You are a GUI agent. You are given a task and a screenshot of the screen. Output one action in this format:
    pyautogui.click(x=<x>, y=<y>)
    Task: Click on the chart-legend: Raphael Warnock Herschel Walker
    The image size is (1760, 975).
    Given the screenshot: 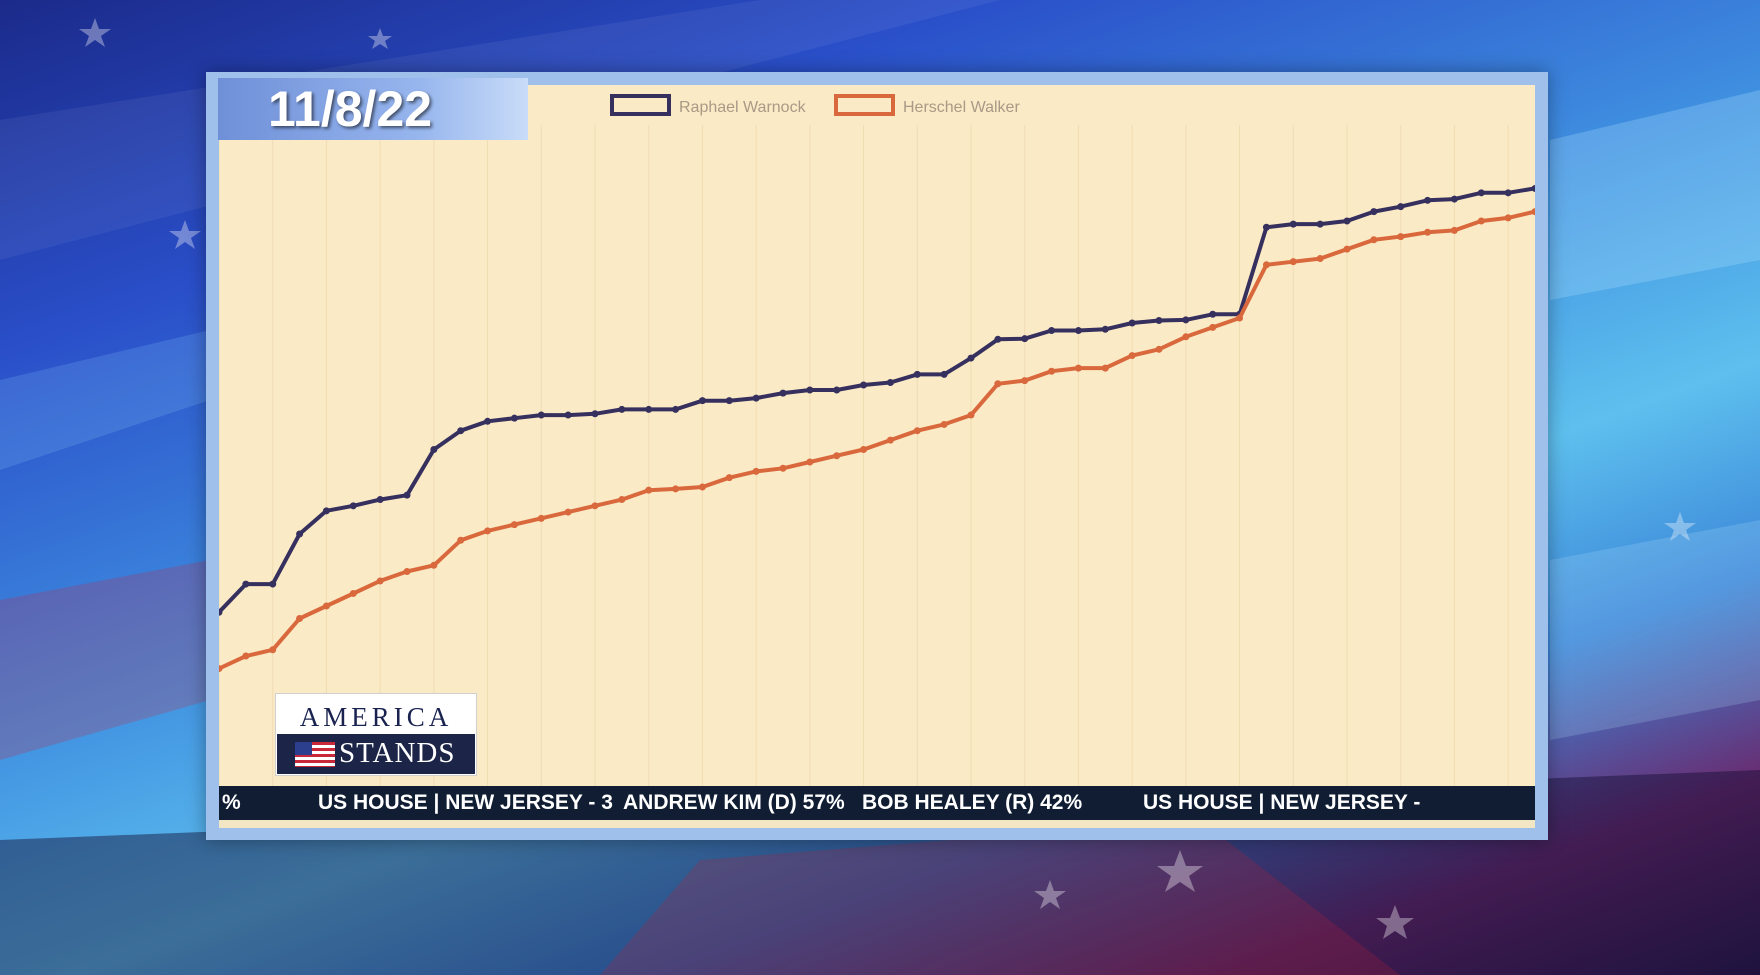 What is the action you would take?
    pyautogui.click(x=815, y=105)
    